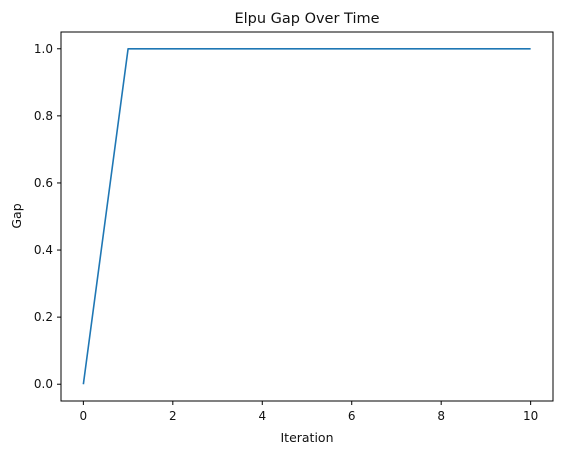  Describe the element at coordinates (43, 116) in the screenshot. I see `y-tick-label: 0.8` at that location.